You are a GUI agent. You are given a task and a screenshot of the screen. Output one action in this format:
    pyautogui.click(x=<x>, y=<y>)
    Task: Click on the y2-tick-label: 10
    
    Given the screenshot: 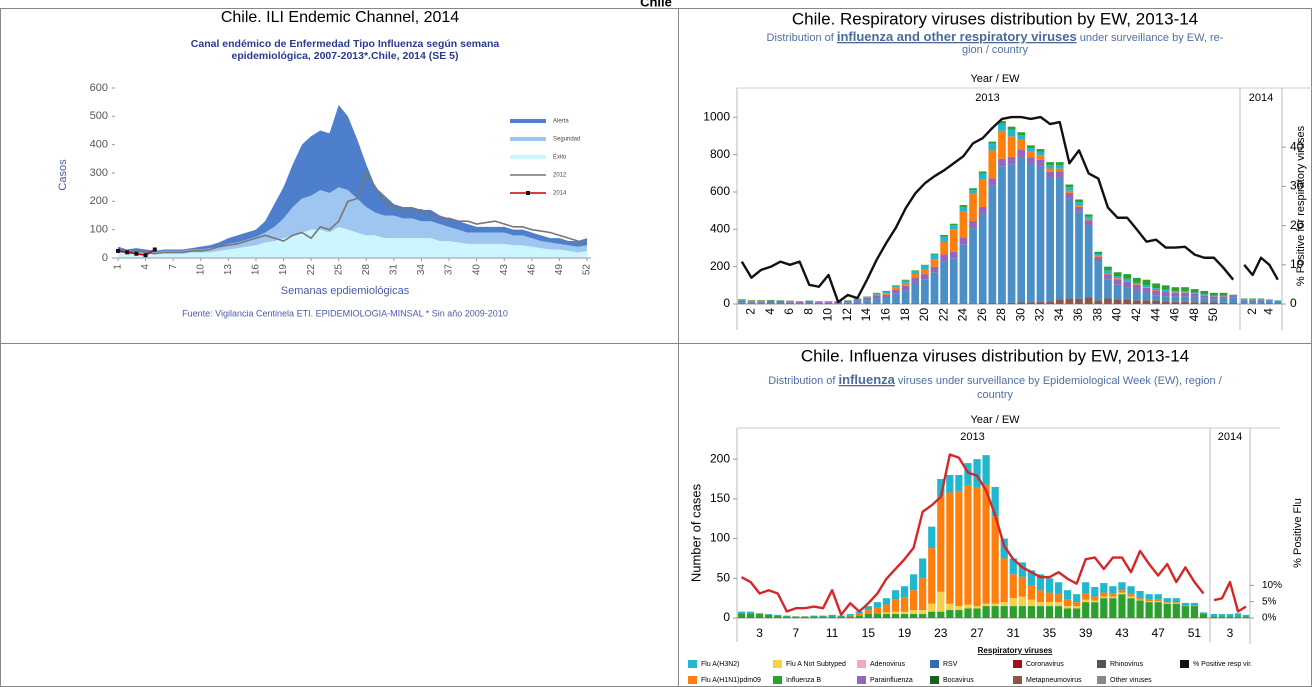 What is the action you would take?
    pyautogui.click(x=1297, y=264)
    